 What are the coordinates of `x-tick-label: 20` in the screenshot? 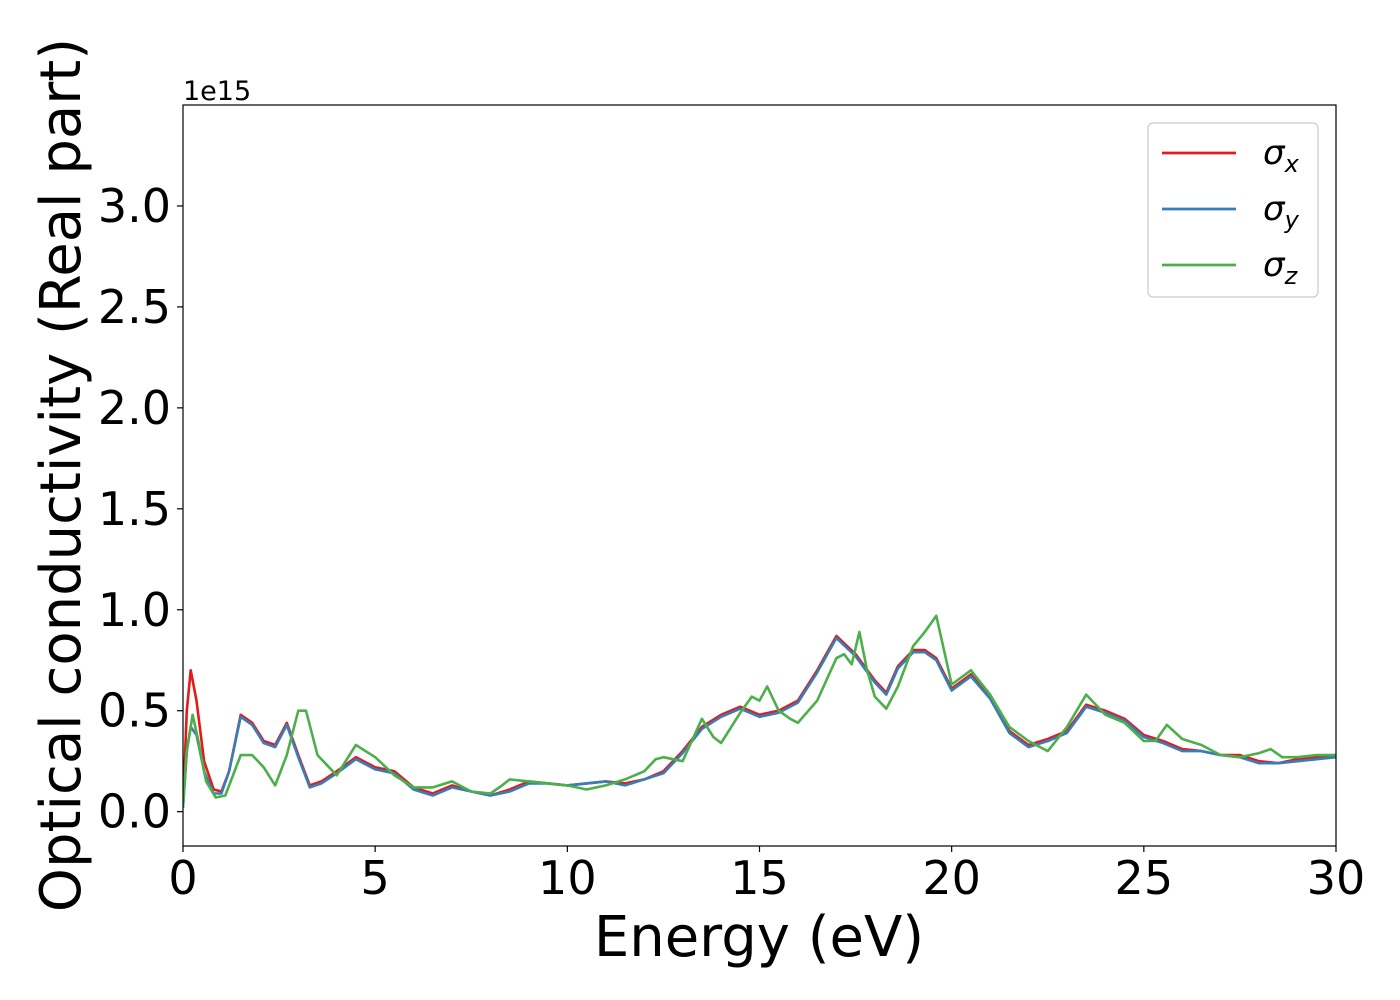 It's located at (951, 878).